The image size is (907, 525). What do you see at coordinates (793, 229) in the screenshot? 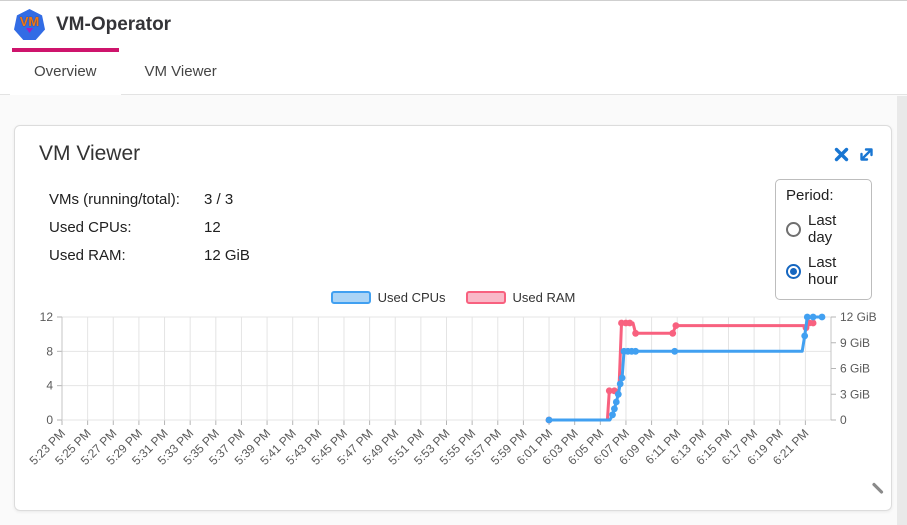
I see `radio-last-day-button` at bounding box center [793, 229].